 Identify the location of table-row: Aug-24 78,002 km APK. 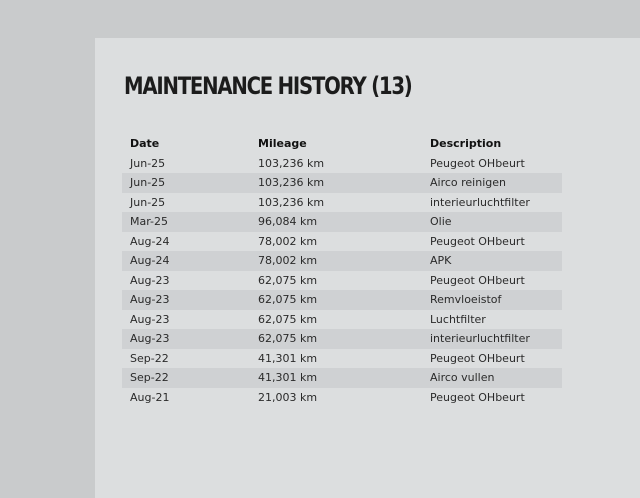
(342, 261).